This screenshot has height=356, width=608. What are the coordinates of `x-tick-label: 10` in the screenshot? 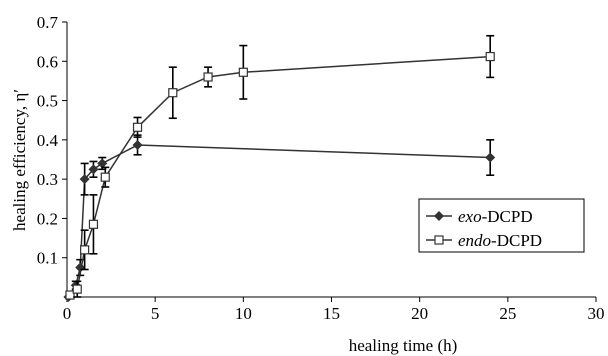 It's located at (243, 313).